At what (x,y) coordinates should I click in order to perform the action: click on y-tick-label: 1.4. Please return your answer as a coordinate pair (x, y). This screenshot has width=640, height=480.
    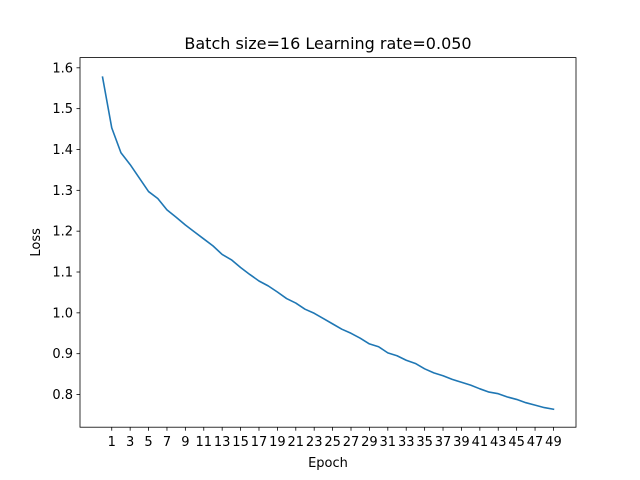
    Looking at the image, I should click on (62, 150).